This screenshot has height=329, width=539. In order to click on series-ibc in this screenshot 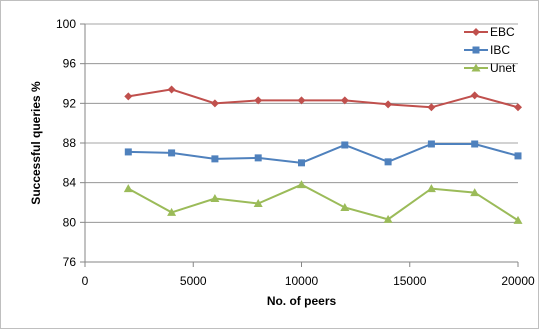, I will do `click(323, 153)`.